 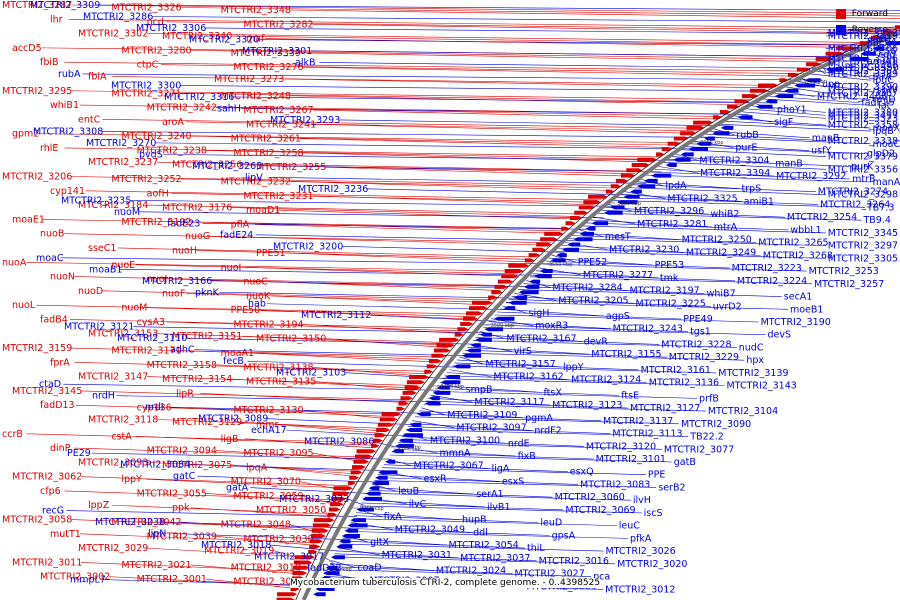 I want to click on forward-gene-label: MTCTRI2_3276, so click(x=268, y=67).